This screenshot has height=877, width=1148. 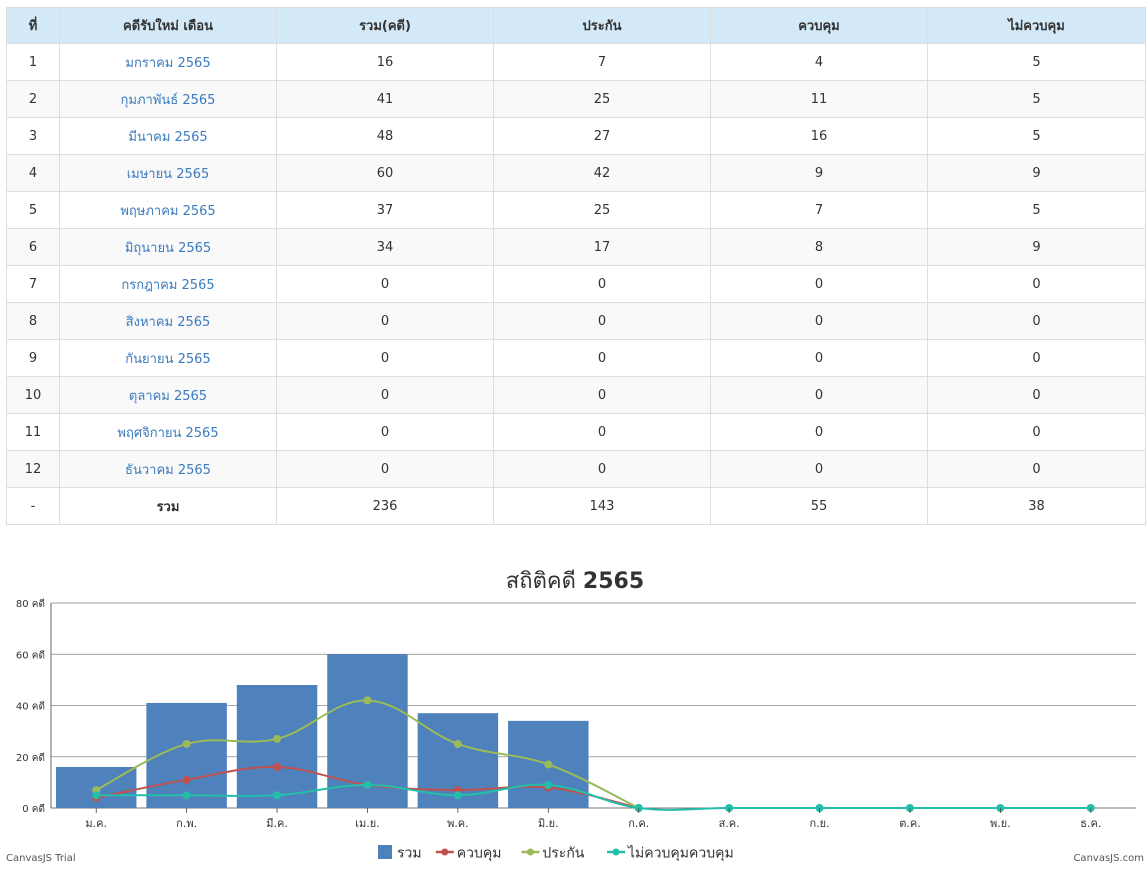 I want to click on month-link: มีนาคม 2565, so click(x=168, y=137).